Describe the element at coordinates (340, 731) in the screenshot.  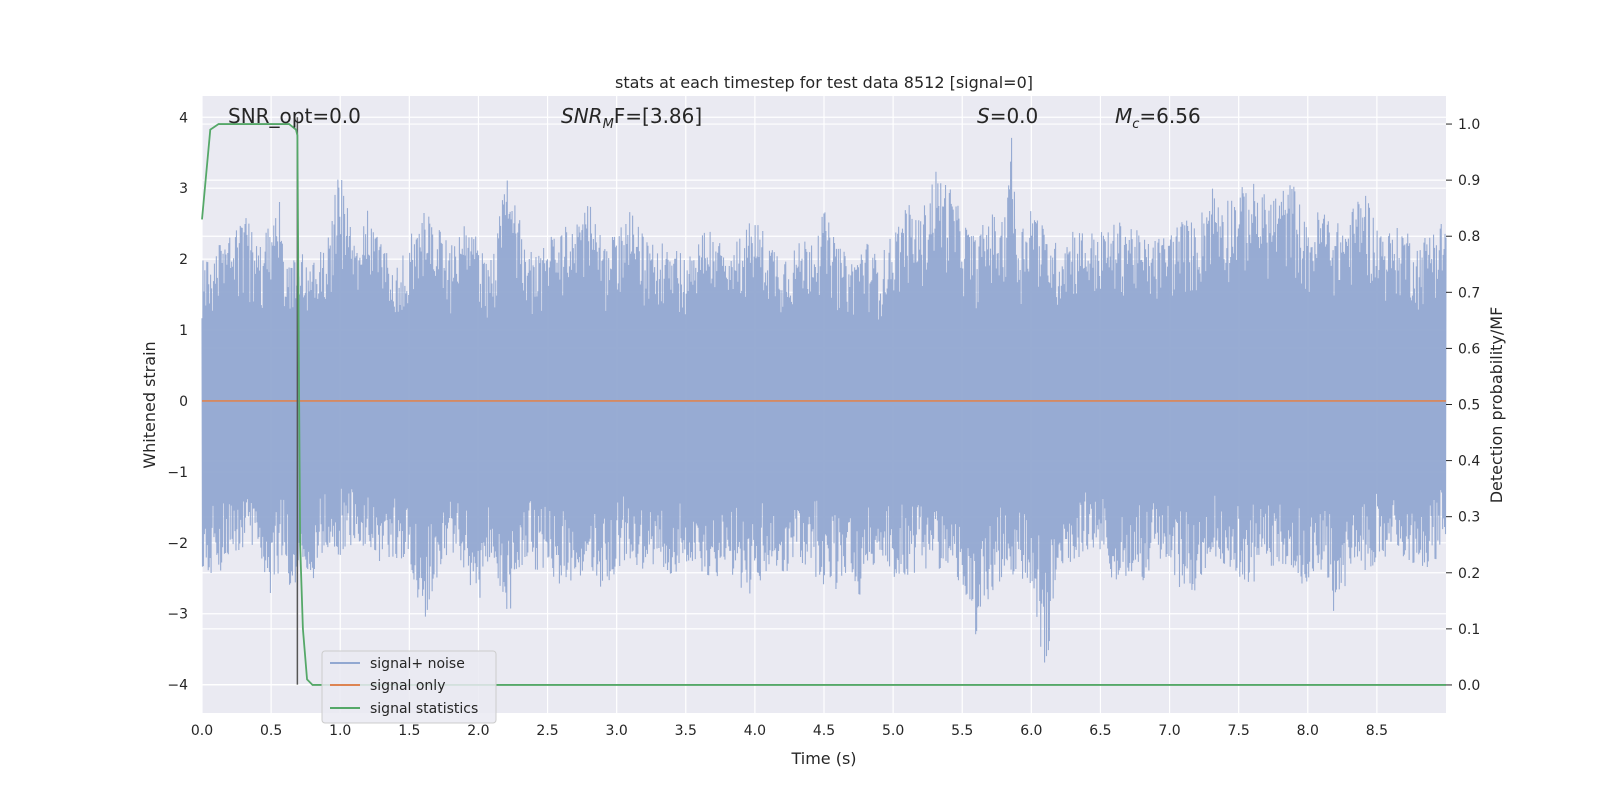
I see `x-tick-label: 1.0` at that location.